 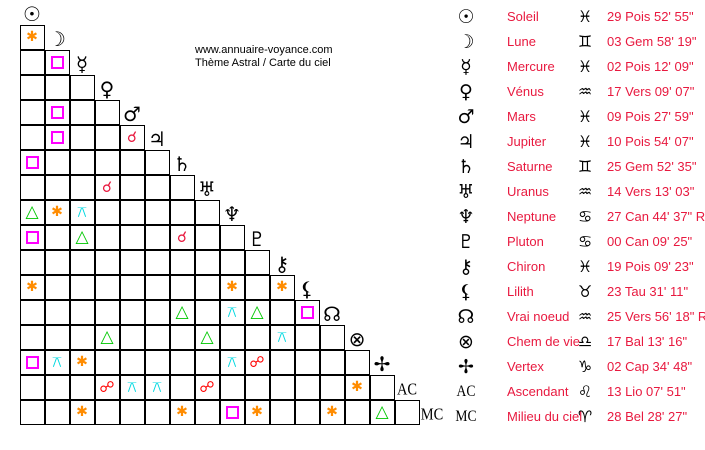 What do you see at coordinates (352, 241) in the screenshot?
I see `planet-row: ♇ Pluton ♋ 00 Can 09' 25"` at bounding box center [352, 241].